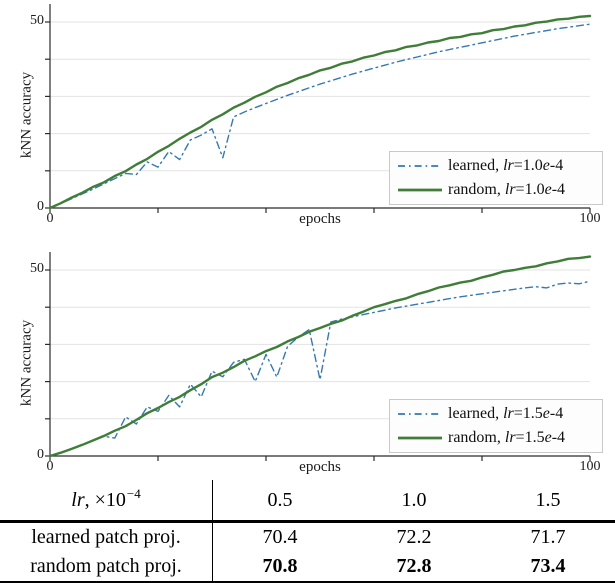  What do you see at coordinates (106, 566) in the screenshot?
I see `row-label: random patch proj.` at bounding box center [106, 566].